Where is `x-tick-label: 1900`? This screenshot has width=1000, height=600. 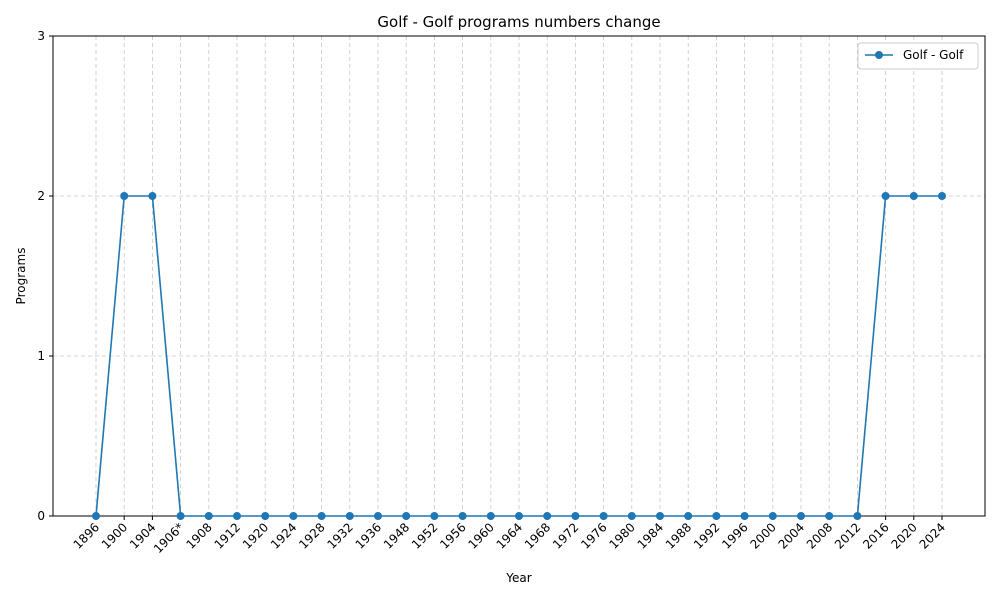
x-tick-label: 1900 is located at coordinates (114, 535).